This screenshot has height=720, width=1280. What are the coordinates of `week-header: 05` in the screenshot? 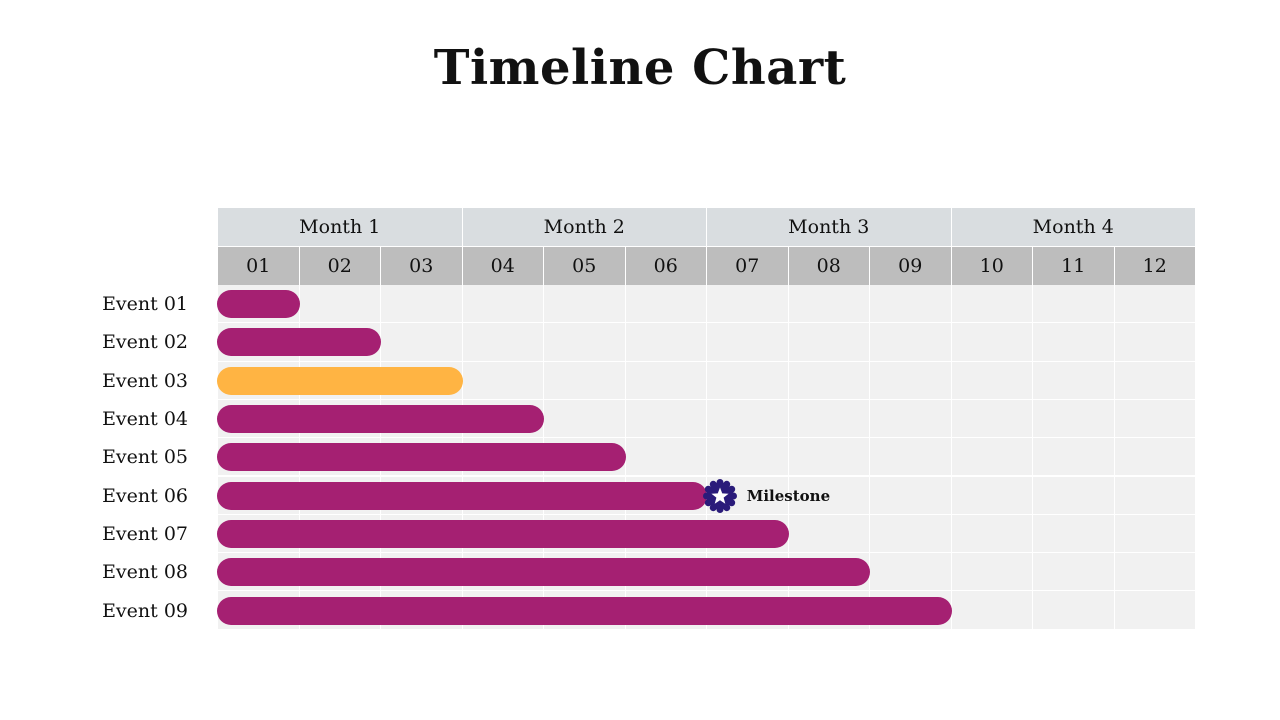 It's located at (585, 266).